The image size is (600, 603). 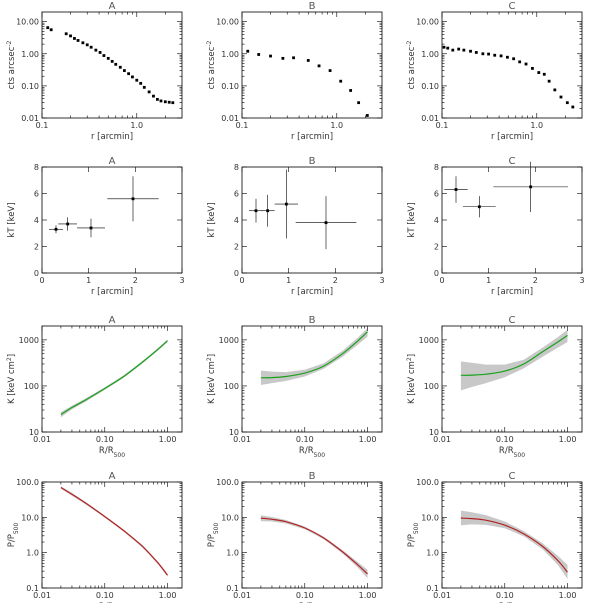 What do you see at coordinates (230, 517) in the screenshot?
I see `y-tick-label: 10.0` at bounding box center [230, 517].